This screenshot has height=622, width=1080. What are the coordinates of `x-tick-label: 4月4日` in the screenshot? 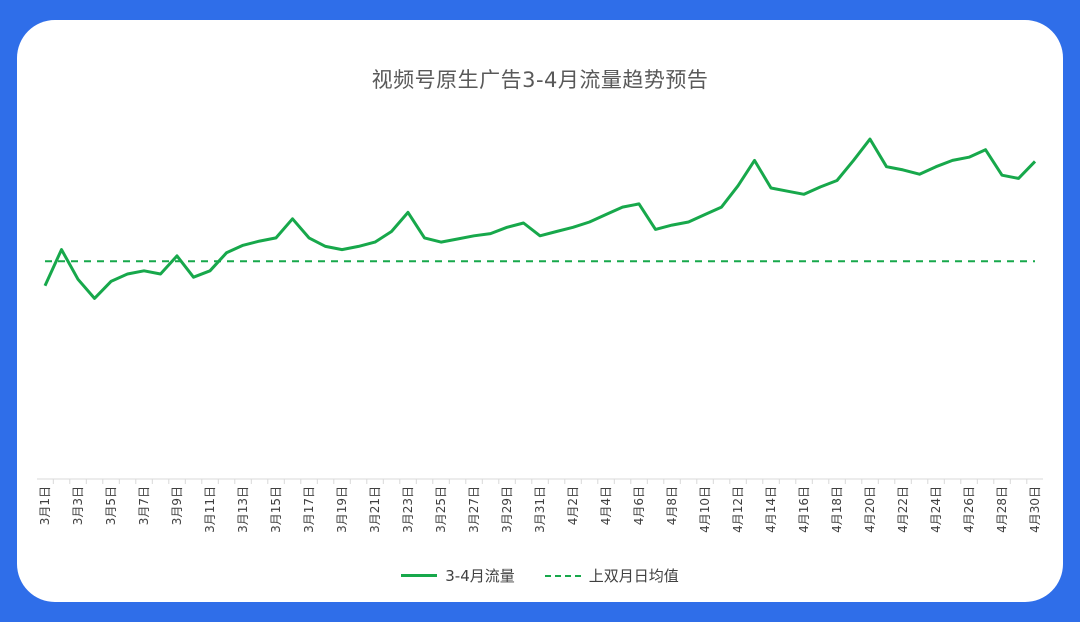 It's located at (606, 505).